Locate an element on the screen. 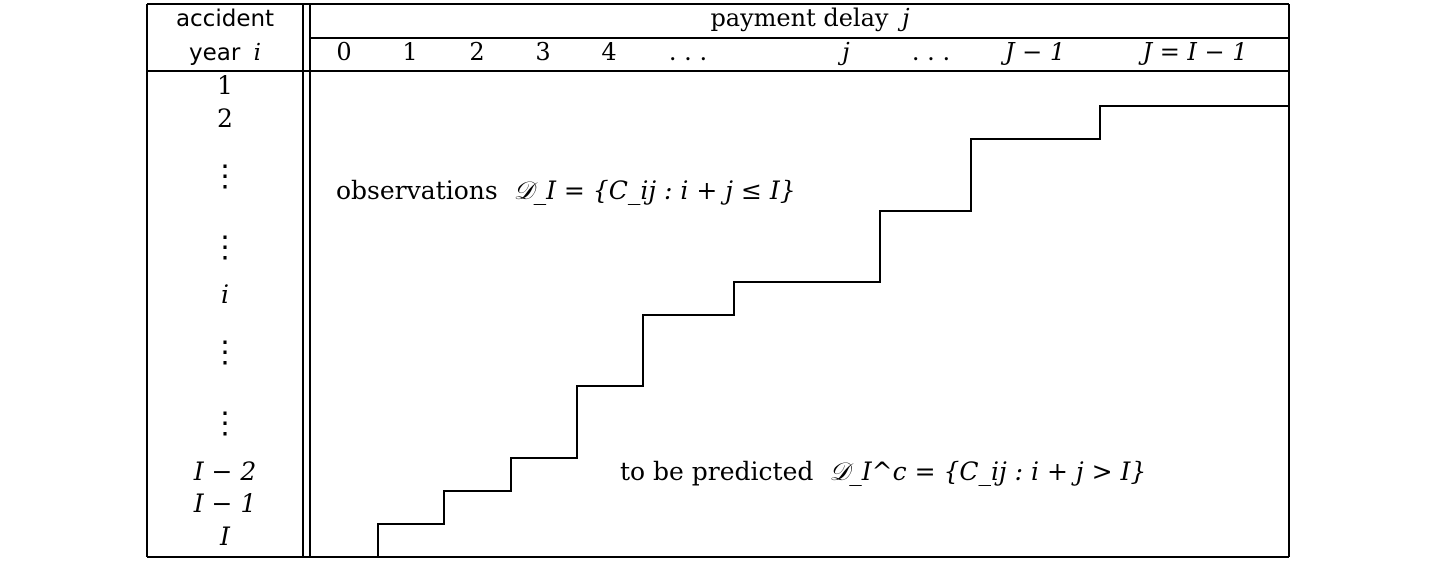 This screenshot has height=561, width=1436. col-header-payment-delay: payment delay j is located at coordinates (810, 18).